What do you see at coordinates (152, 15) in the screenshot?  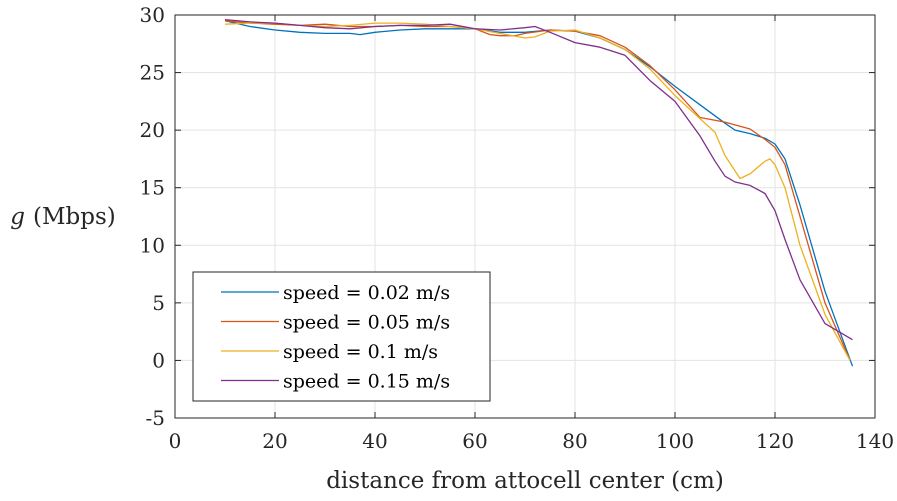 I see `y-tick-label: 30` at bounding box center [152, 15].